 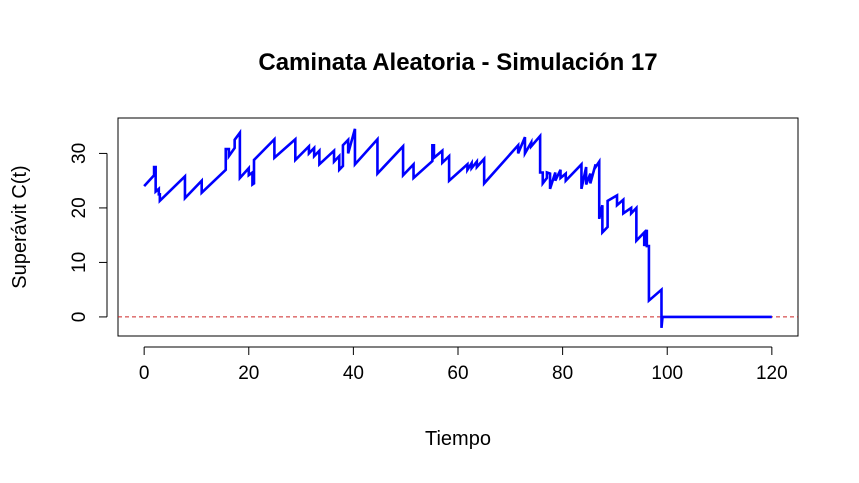 What do you see at coordinates (248, 373) in the screenshot?
I see `x-tick-label: 20` at bounding box center [248, 373].